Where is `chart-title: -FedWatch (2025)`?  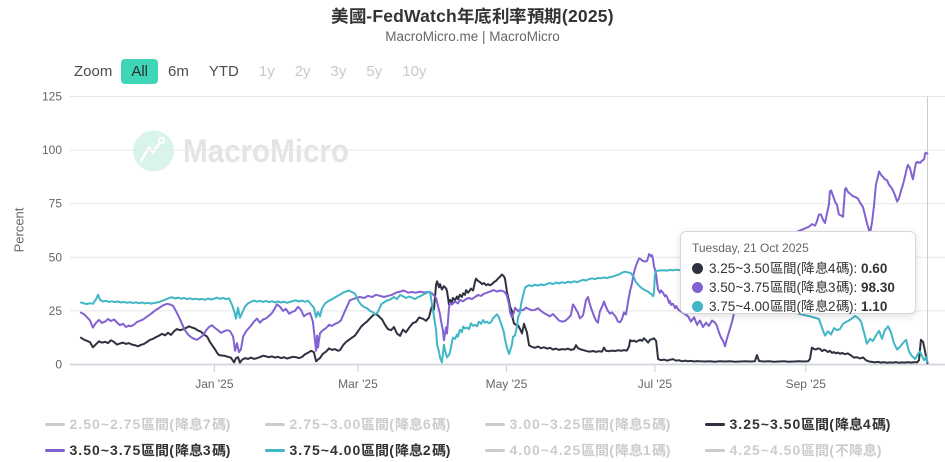 chart-title: -FedWatch (2025) is located at coordinates (472, 16).